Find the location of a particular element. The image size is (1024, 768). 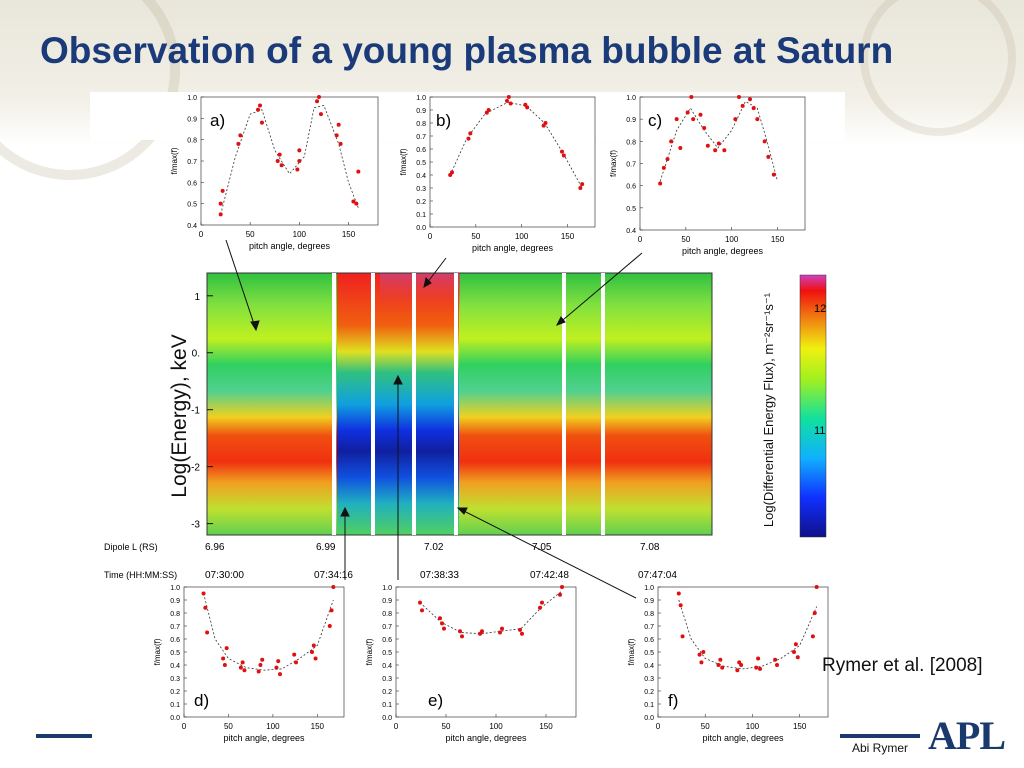

axis-row-tick: 7.02 is located at coordinates (434, 547).